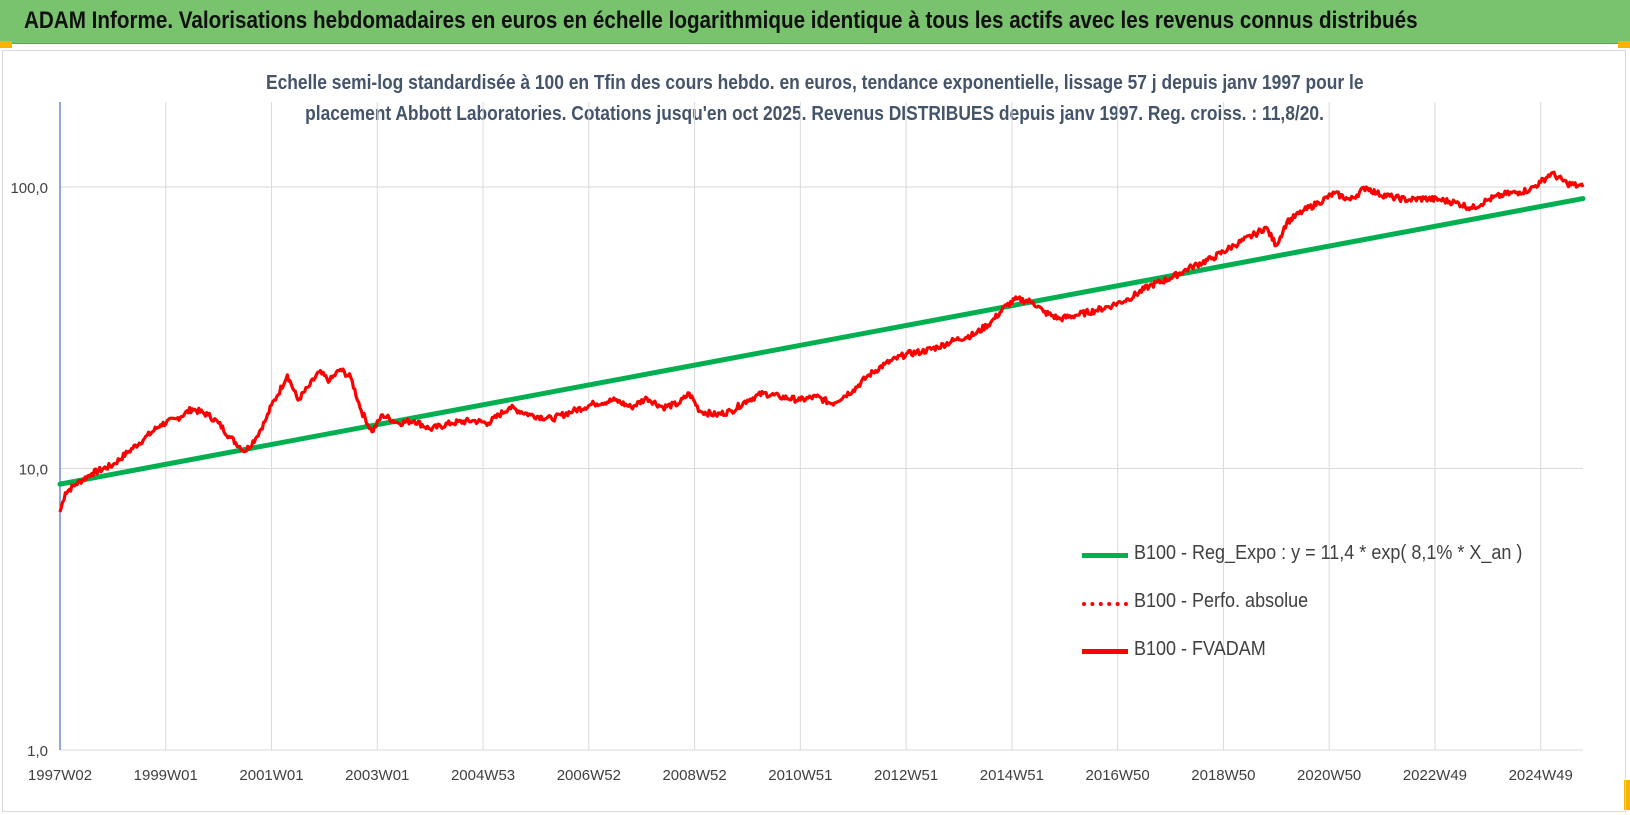 The height and width of the screenshot is (815, 1630). What do you see at coordinates (1322, 603) in the screenshot?
I see `legend-item-perfo: B100 - Perfo. absolue` at bounding box center [1322, 603].